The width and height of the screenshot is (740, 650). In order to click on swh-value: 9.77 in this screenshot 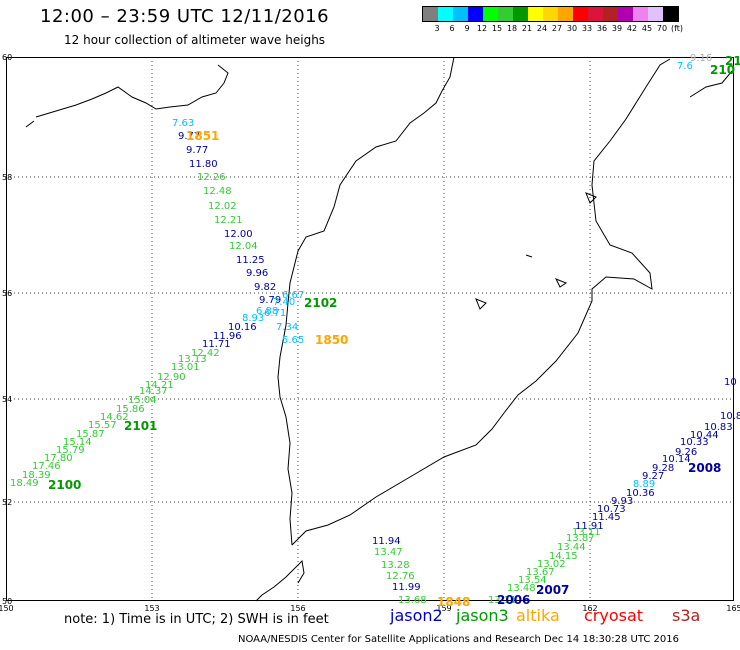, I will do `click(197, 150)`.